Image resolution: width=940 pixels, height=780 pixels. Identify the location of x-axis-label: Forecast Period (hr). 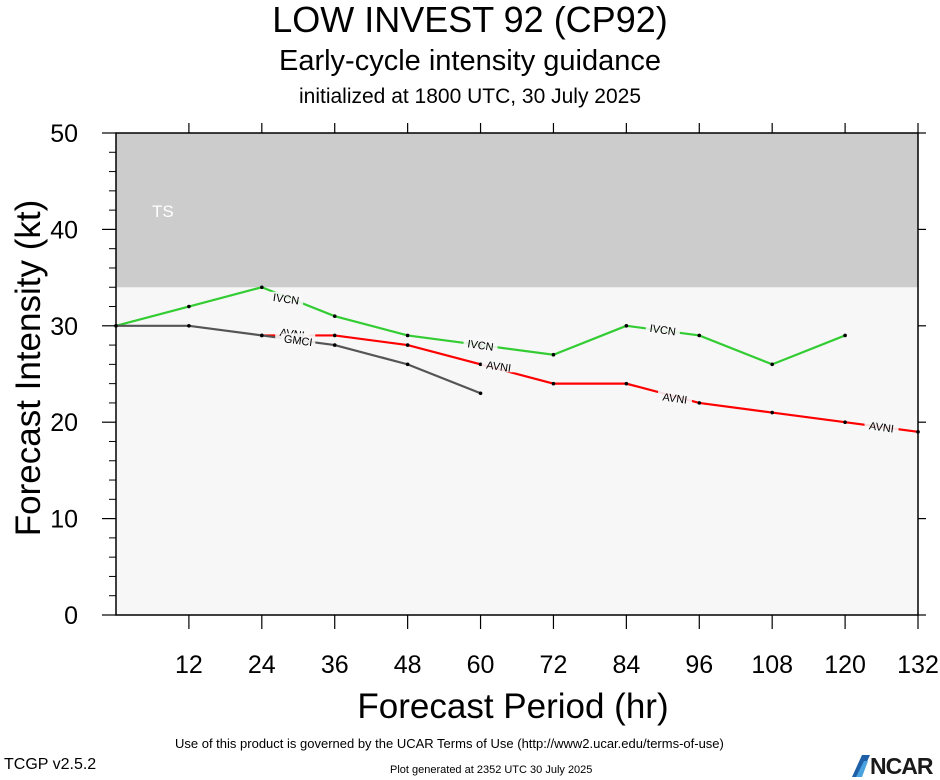
(512, 706).